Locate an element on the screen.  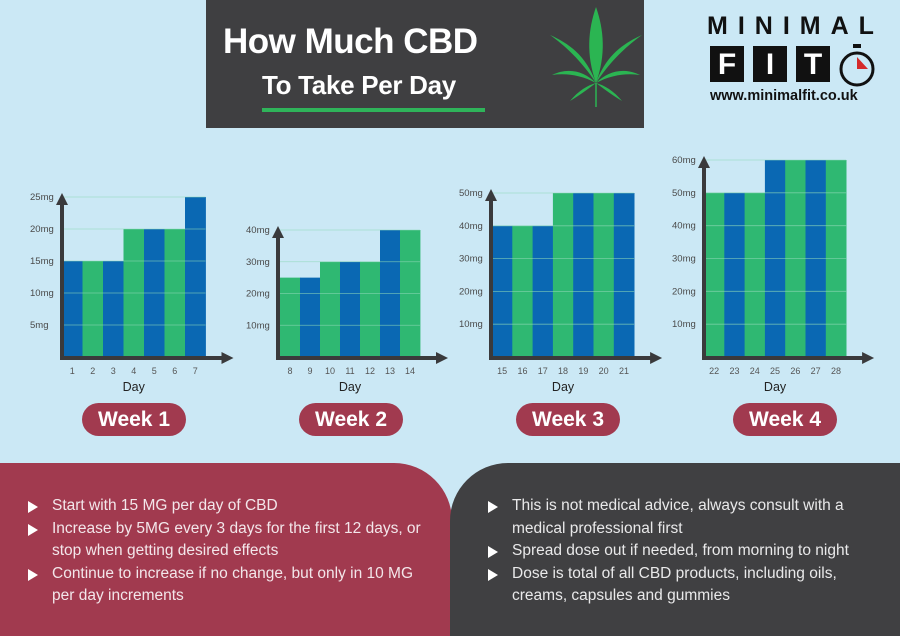
x-tick-label: 21 is located at coordinates (624, 371).